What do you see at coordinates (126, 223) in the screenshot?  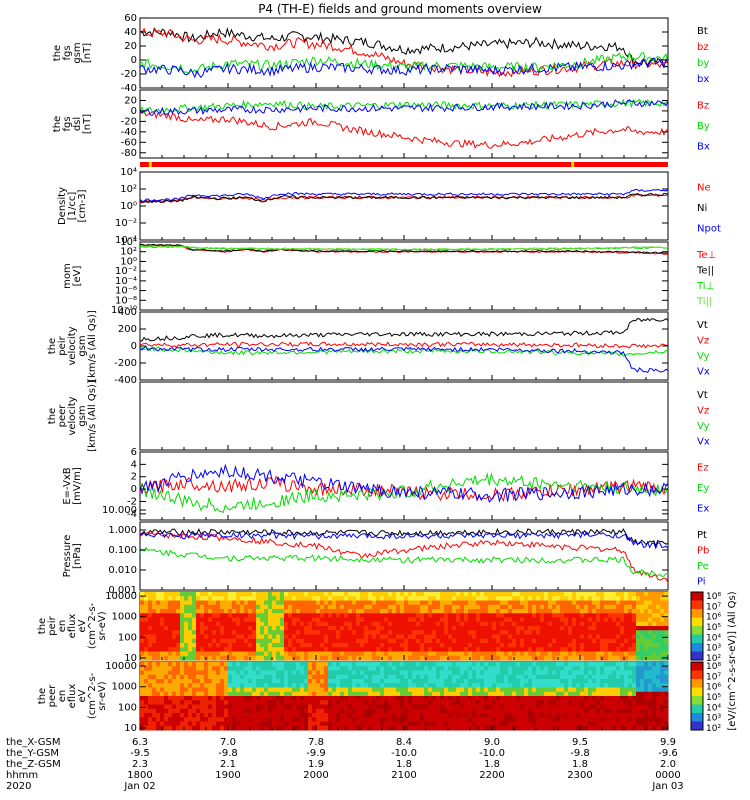 I see `y-tick-label: 10⁻²` at bounding box center [126, 223].